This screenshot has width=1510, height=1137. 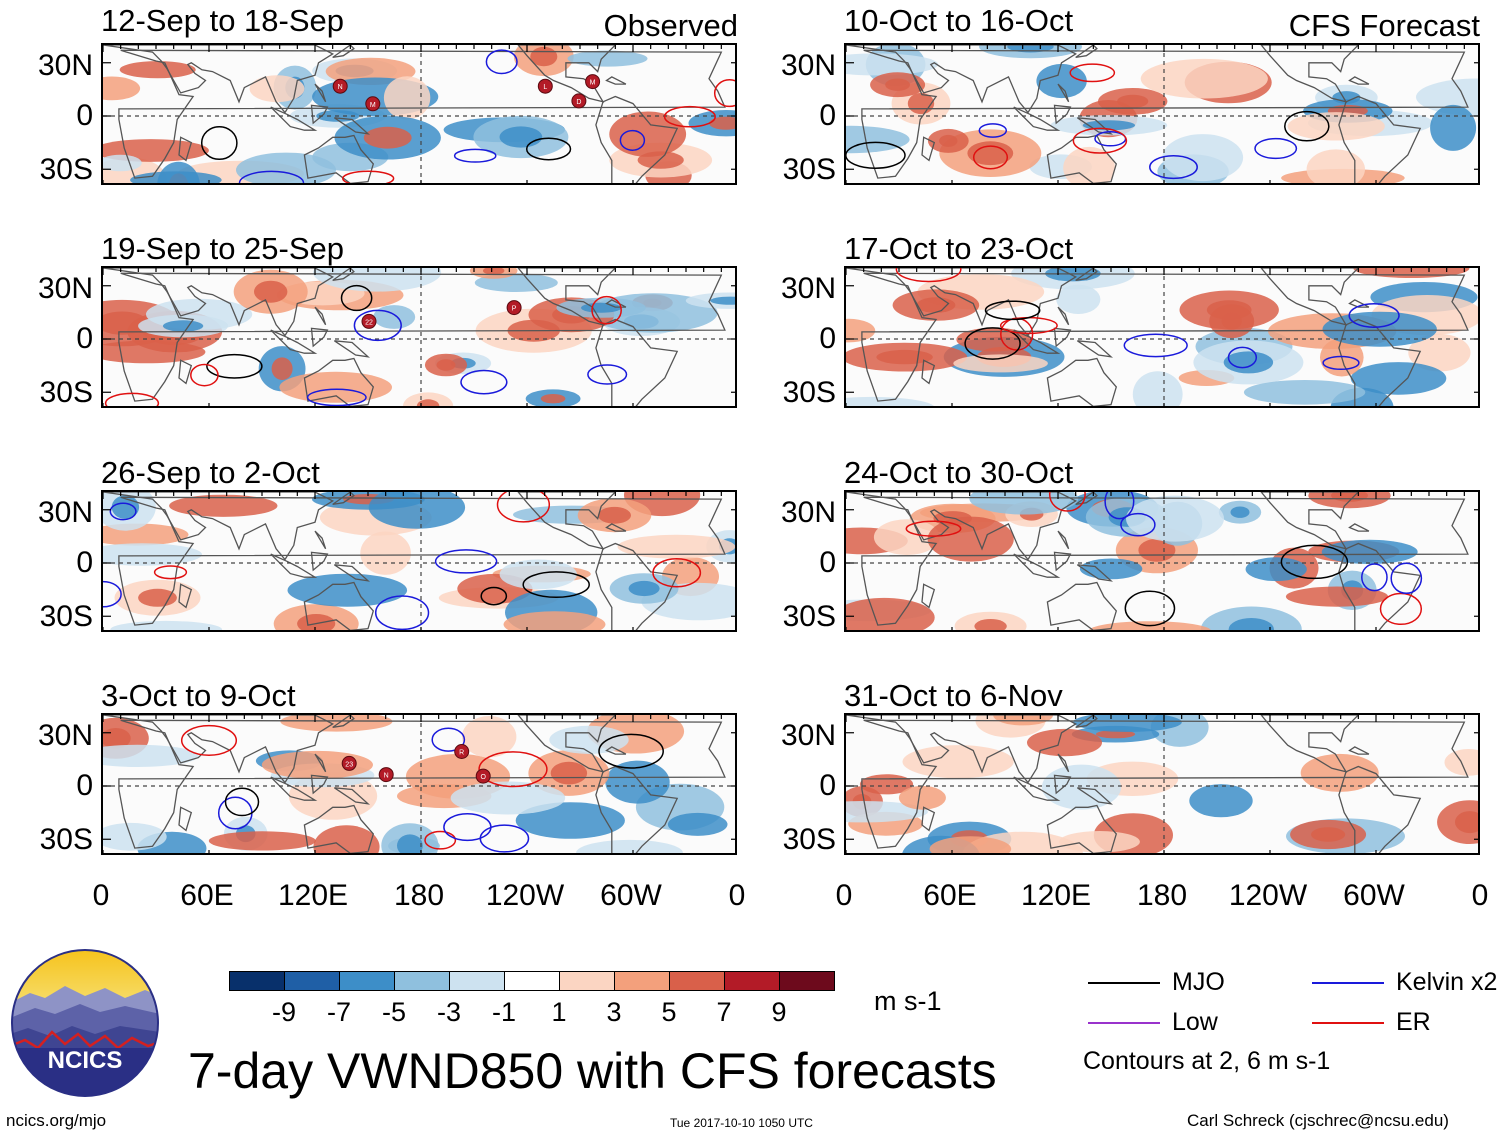 I want to click on storm-label: R, so click(x=461, y=753).